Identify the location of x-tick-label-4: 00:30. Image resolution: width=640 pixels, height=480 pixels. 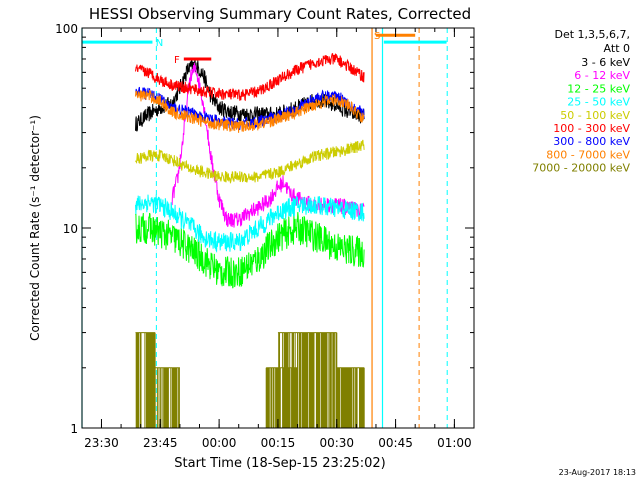
(336, 443).